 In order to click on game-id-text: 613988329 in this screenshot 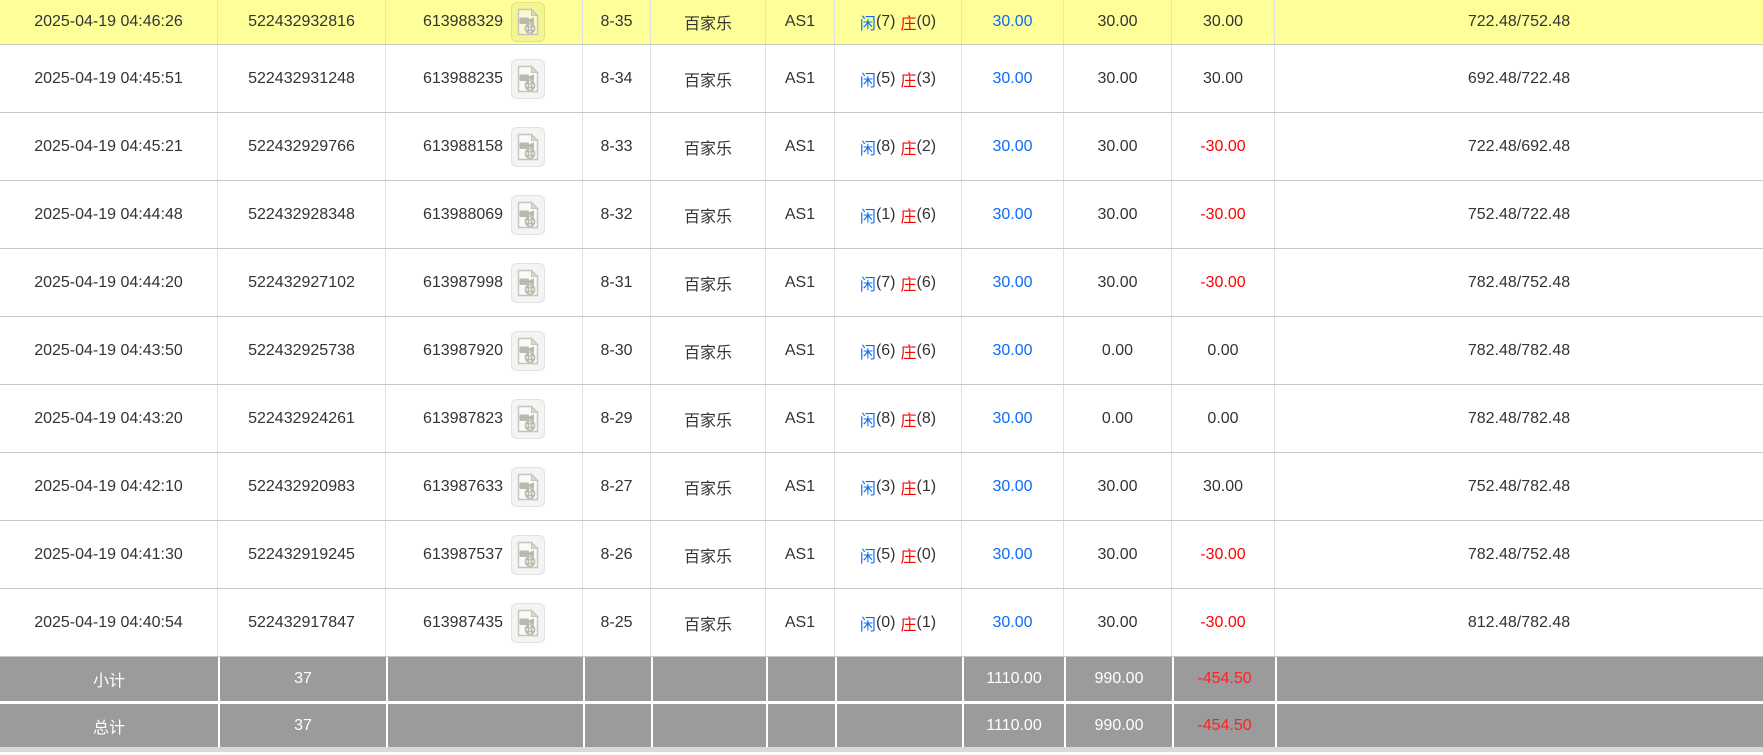, I will do `click(463, 21)`.